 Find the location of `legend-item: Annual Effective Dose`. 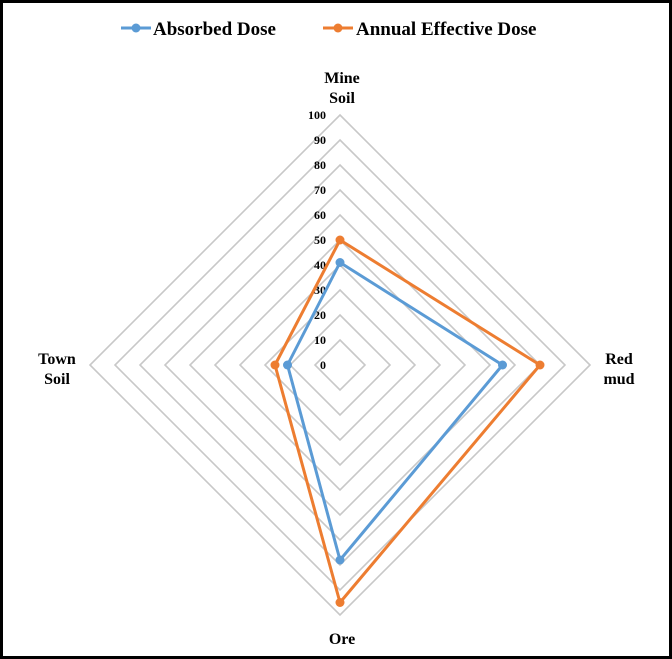

legend-item: Annual Effective Dose is located at coordinates (429, 29).